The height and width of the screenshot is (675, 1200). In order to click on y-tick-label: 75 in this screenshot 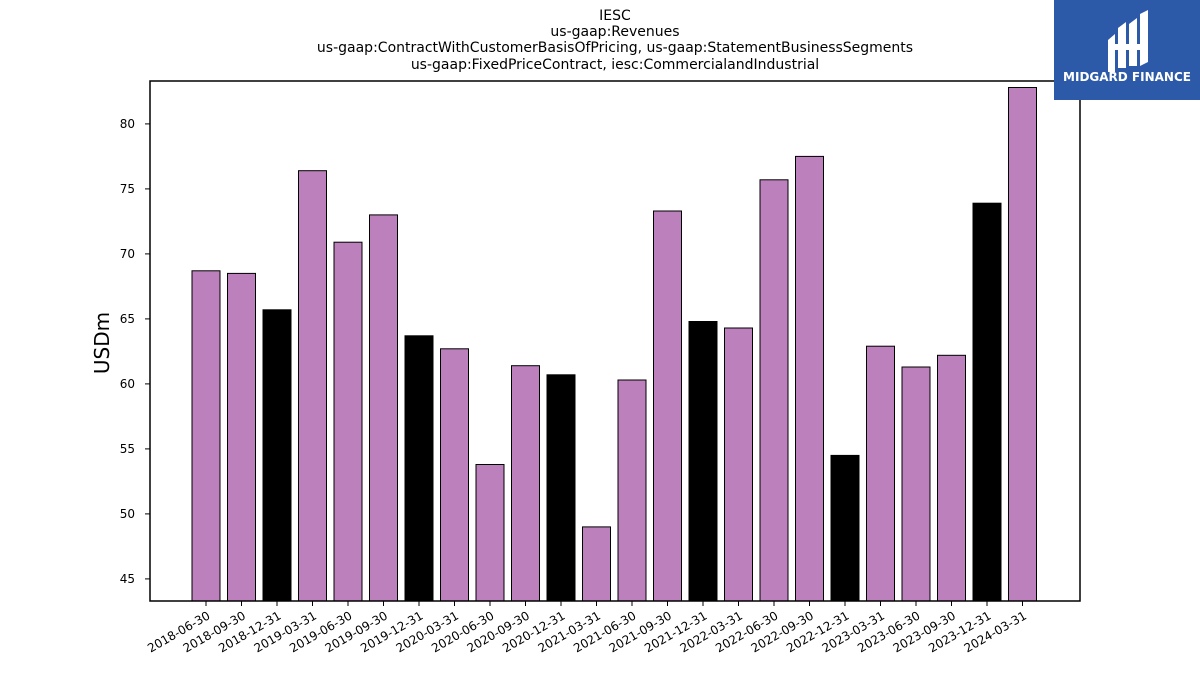, I will do `click(127, 189)`.